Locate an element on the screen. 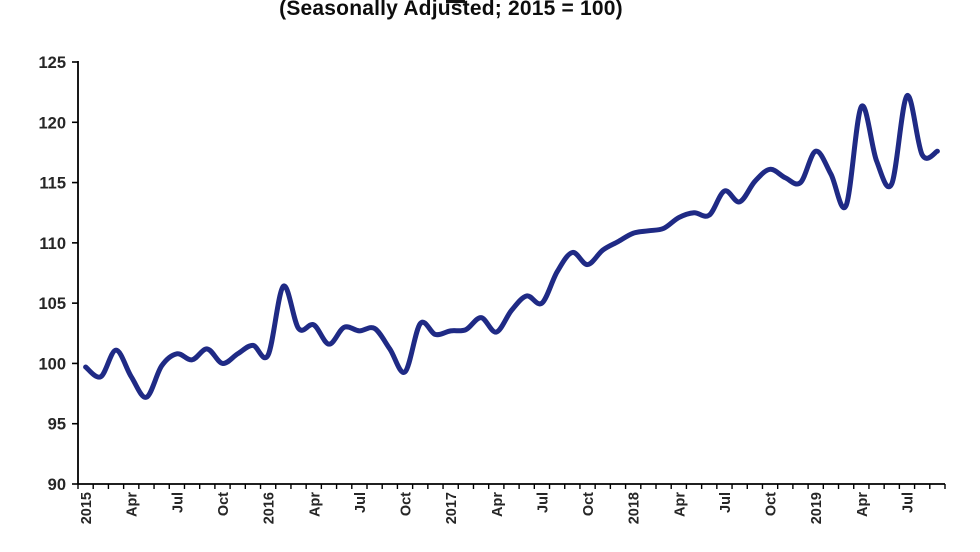 This screenshot has height=552, width=980. x-tick-label: 2015 is located at coordinates (87, 508).